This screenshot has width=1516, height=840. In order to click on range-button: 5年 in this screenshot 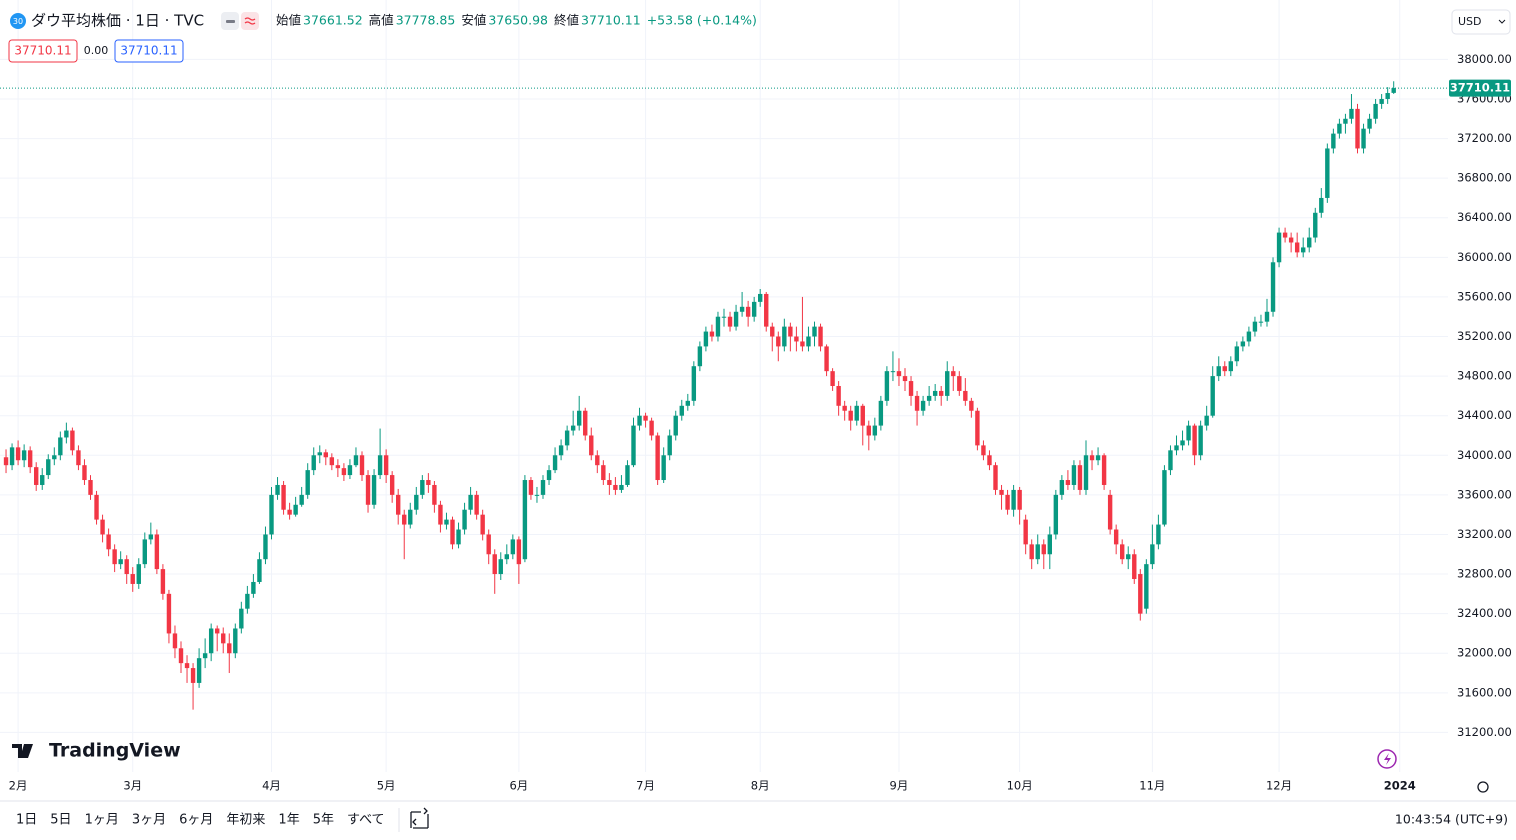, I will do `click(323, 820)`.